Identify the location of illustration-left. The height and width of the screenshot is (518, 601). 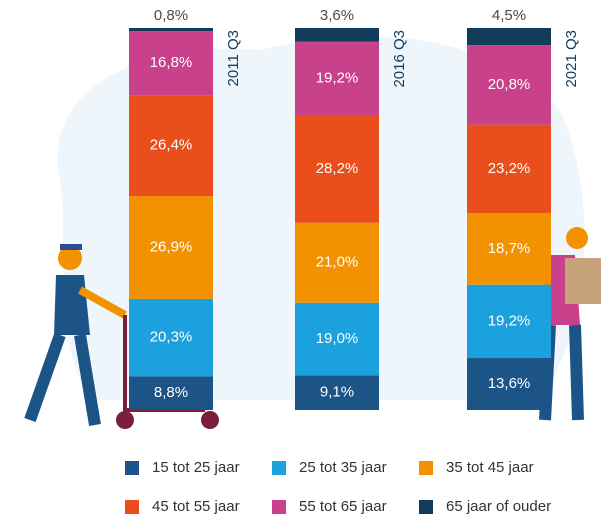
(121, 336).